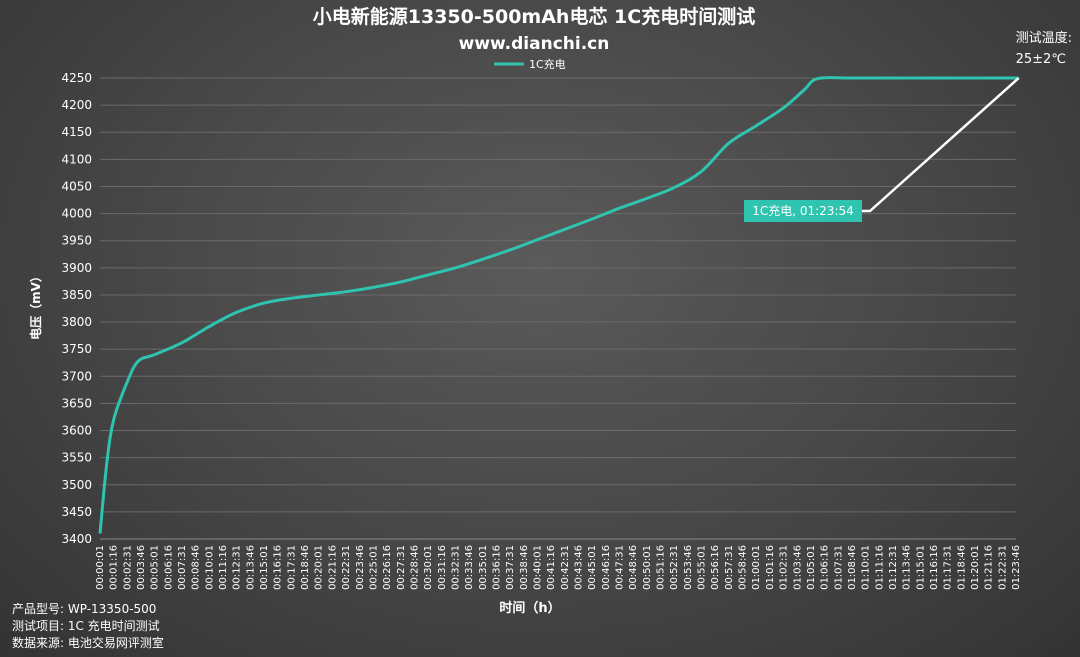 This screenshot has width=1080, height=657. What do you see at coordinates (529, 608) in the screenshot?
I see `x-axis-label: 时间（h）` at bounding box center [529, 608].